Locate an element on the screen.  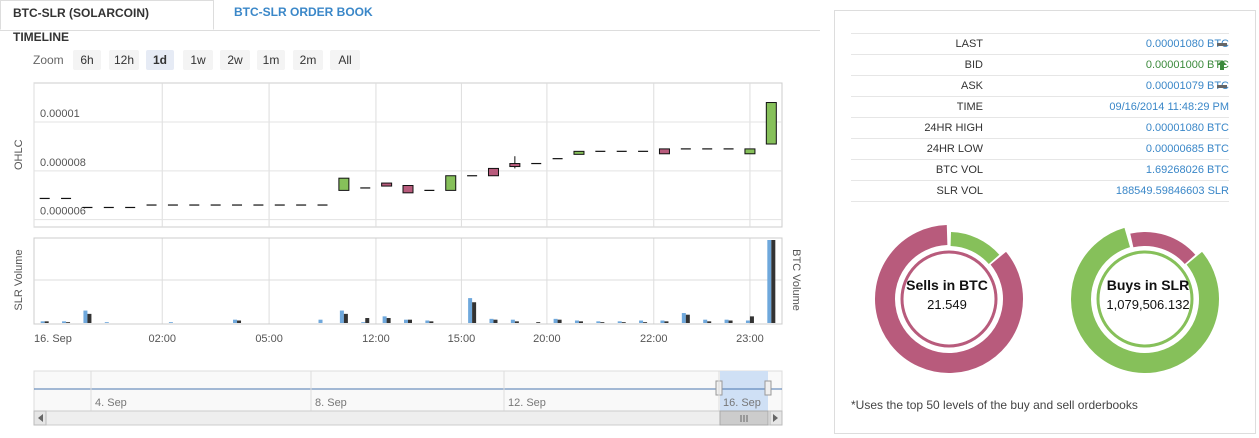
stats-row: BTC VOL 1.69268026 BTC is located at coordinates (1040, 170).